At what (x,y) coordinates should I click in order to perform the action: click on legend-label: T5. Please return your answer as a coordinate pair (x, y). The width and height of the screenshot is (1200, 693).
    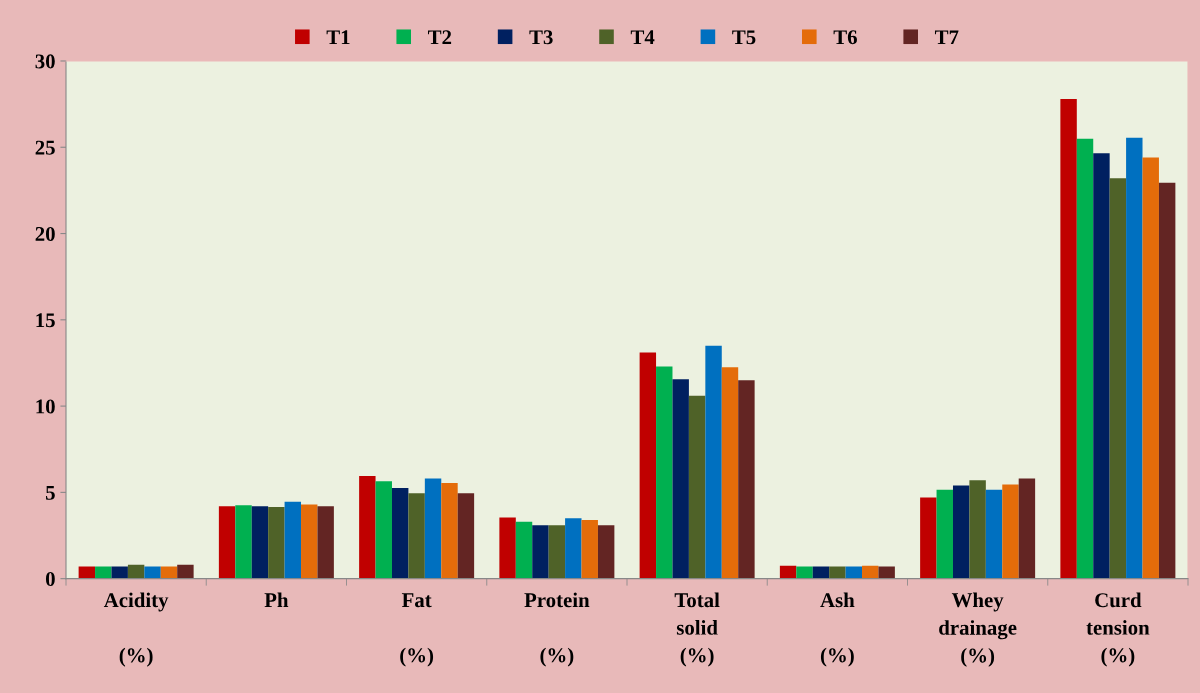
    Looking at the image, I should click on (744, 37).